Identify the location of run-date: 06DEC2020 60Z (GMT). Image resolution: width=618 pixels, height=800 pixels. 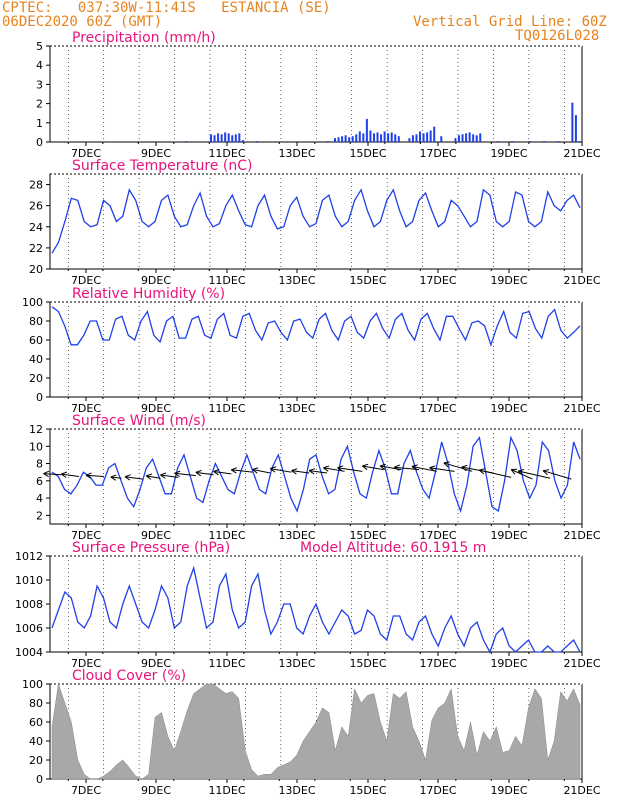
(82, 22).